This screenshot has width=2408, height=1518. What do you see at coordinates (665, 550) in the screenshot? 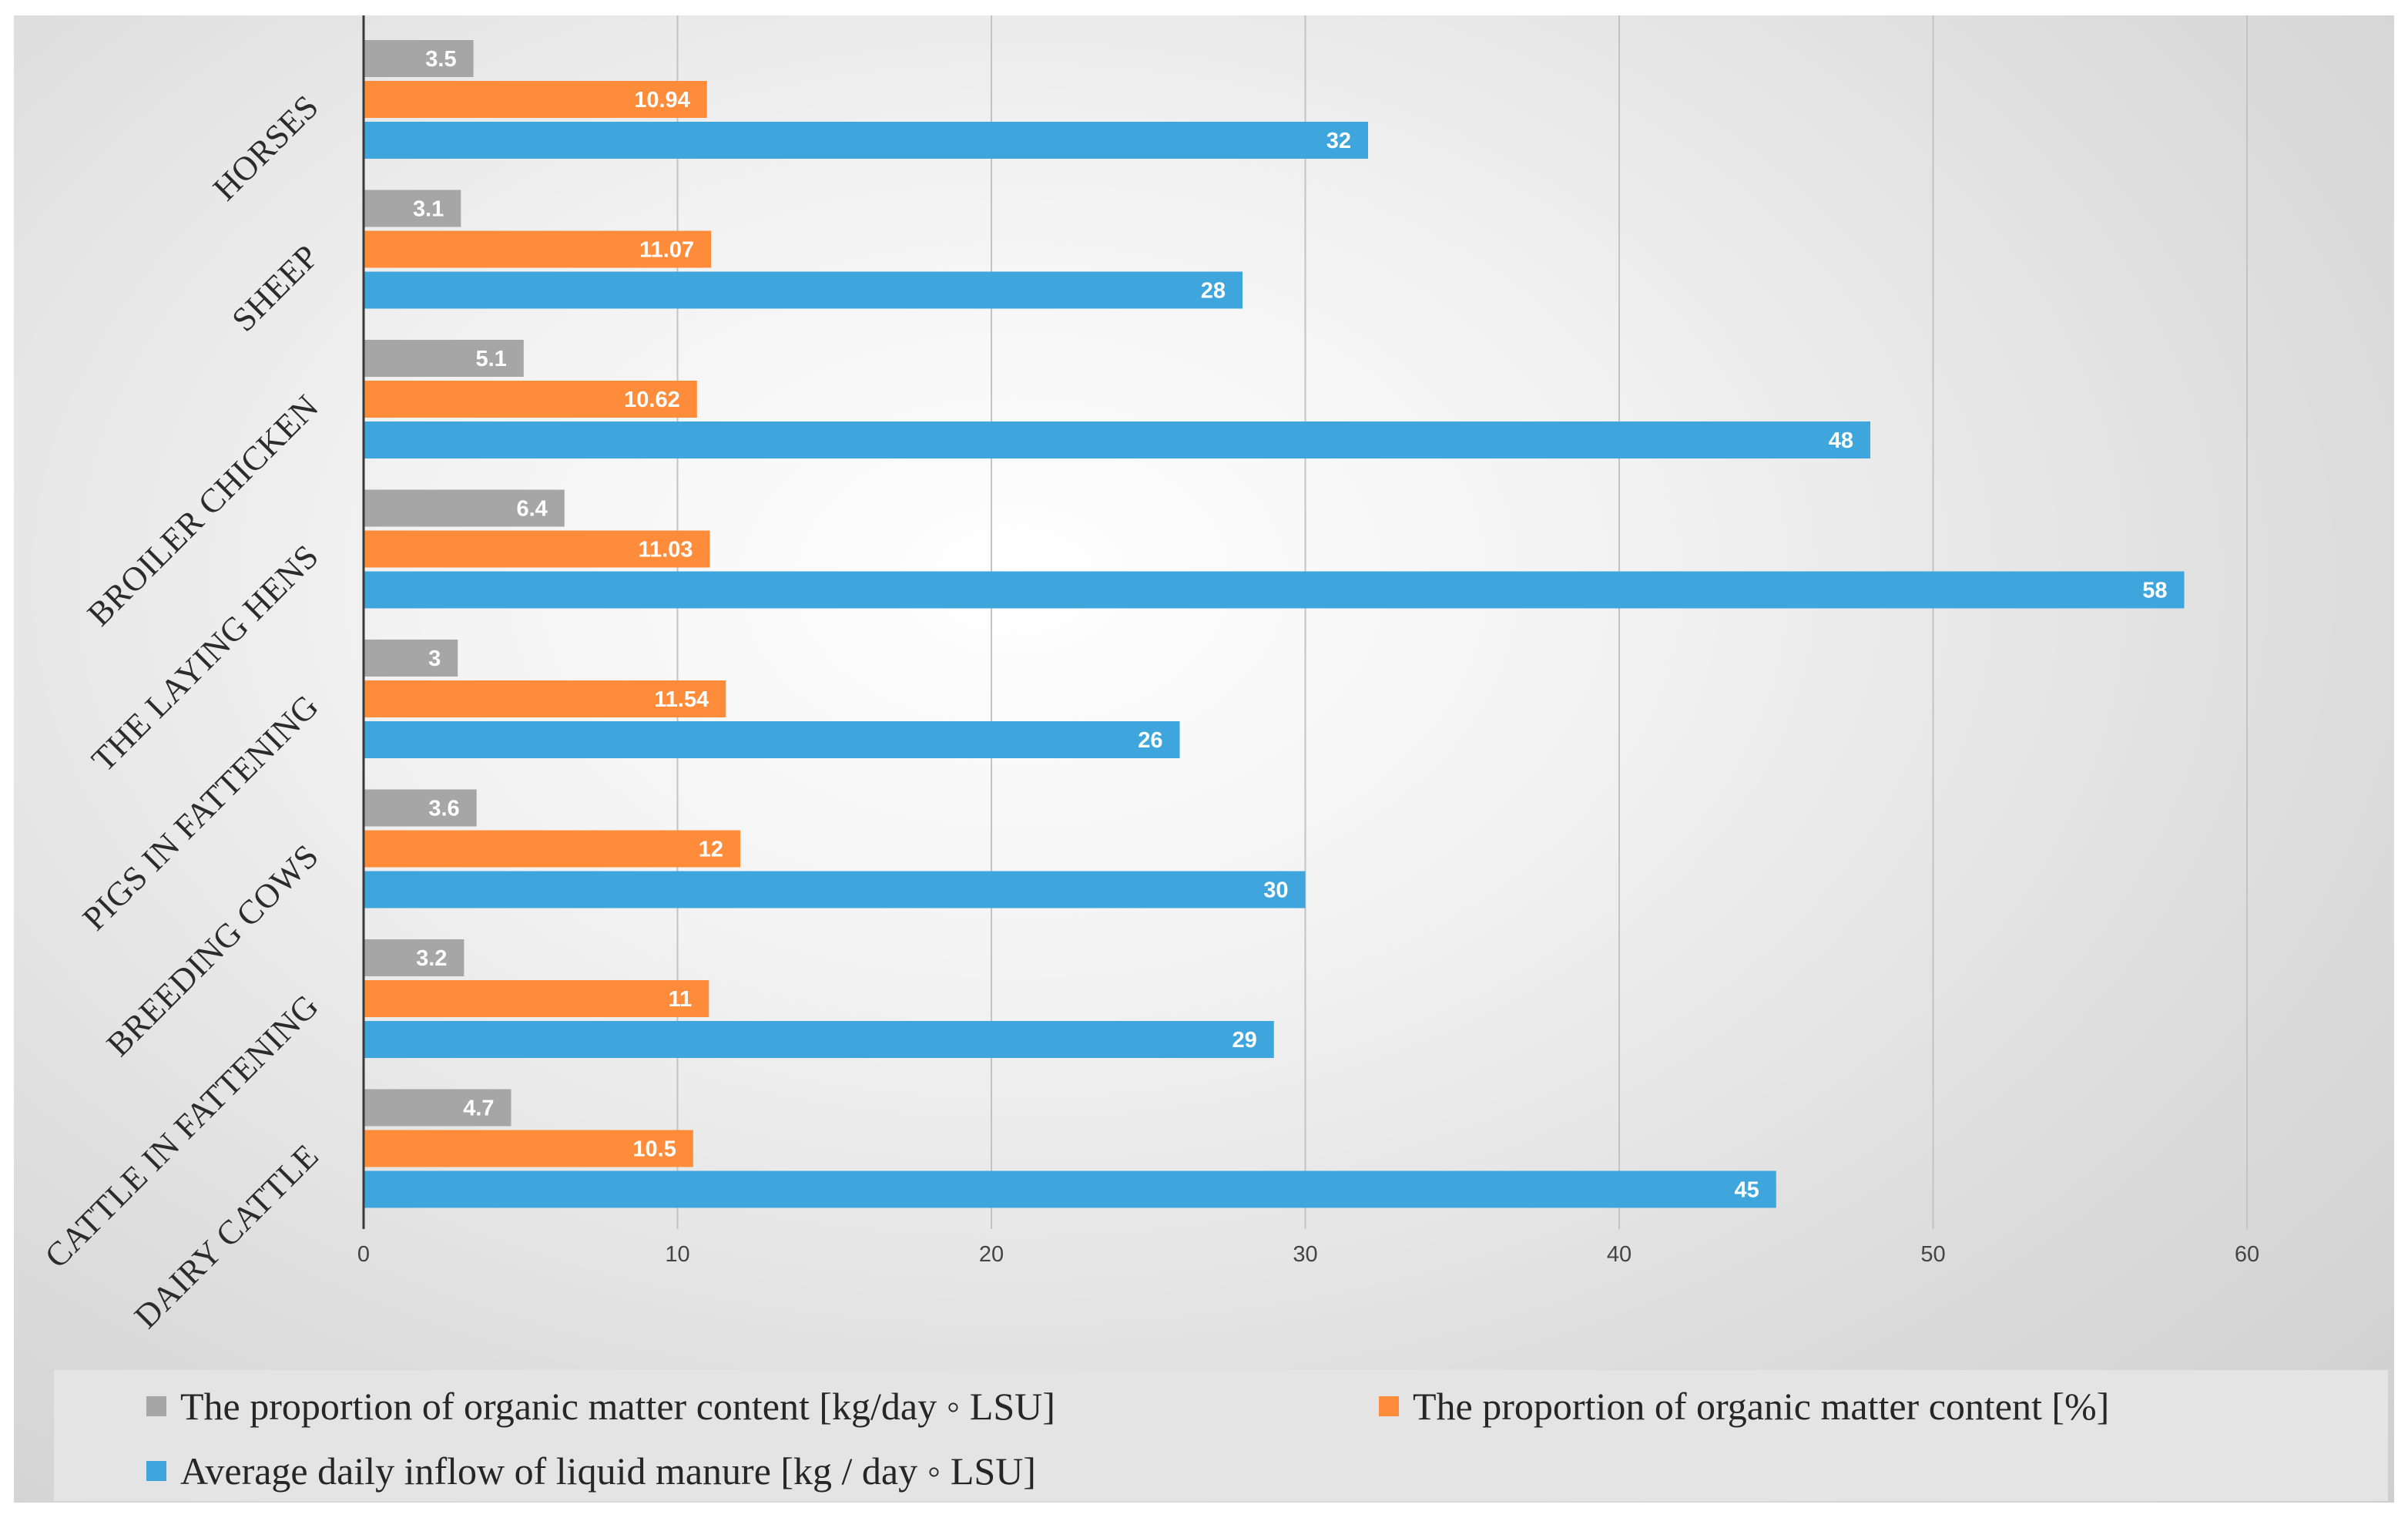
I see `data-label-the-laying-hens-series-1: 11.03` at bounding box center [665, 550].